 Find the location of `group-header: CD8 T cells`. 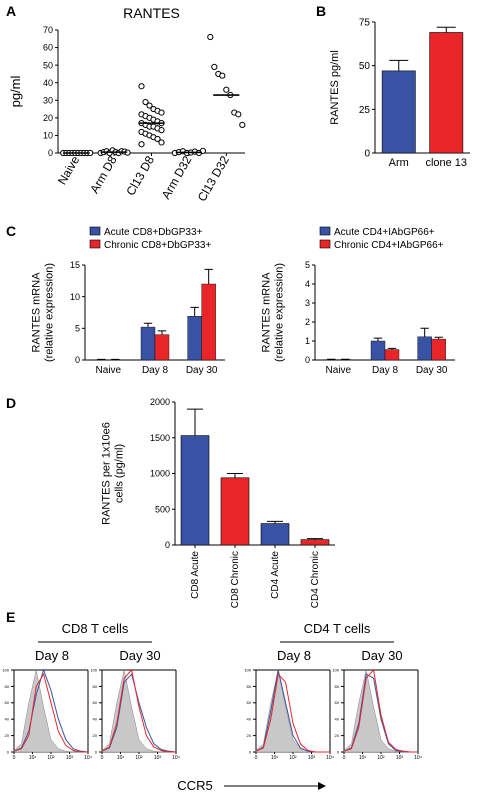

group-header: CD8 T cells is located at coordinates (95, 628).